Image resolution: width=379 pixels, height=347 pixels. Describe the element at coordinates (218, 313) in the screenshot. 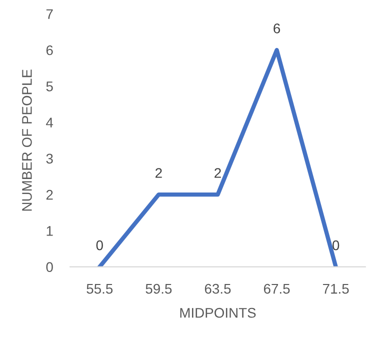

I see `x-axis-title: MIDPOINTS` at that location.